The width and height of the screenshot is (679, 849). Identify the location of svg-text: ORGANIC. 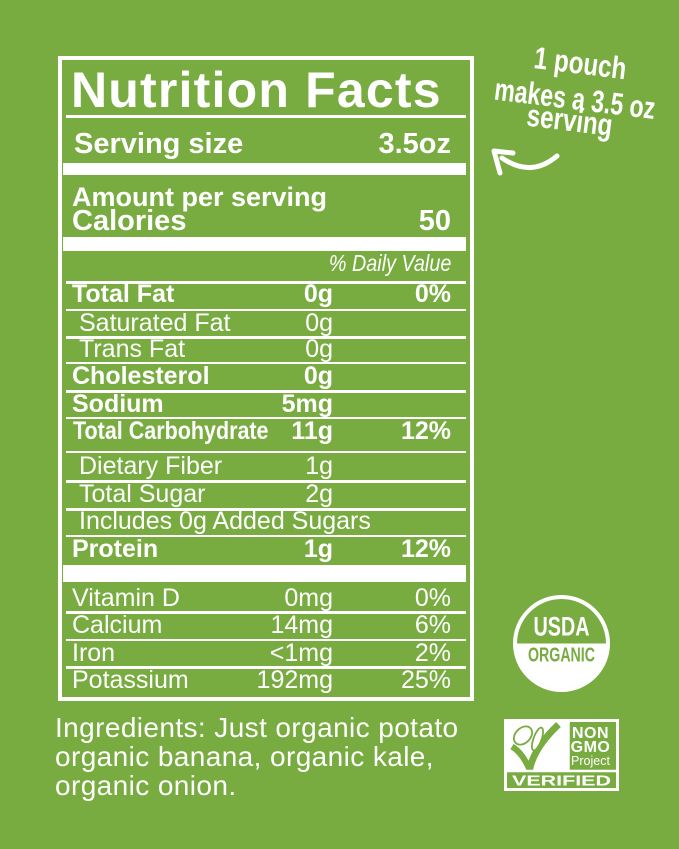
(561, 656).